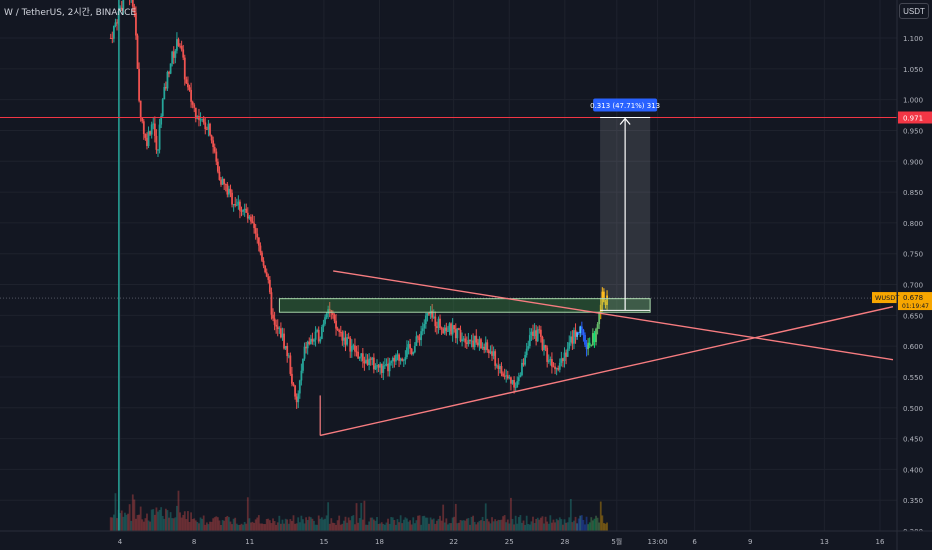 This screenshot has height=550, width=932. Describe the element at coordinates (915, 117) in the screenshot. I see `resistance-price-tag` at that location.